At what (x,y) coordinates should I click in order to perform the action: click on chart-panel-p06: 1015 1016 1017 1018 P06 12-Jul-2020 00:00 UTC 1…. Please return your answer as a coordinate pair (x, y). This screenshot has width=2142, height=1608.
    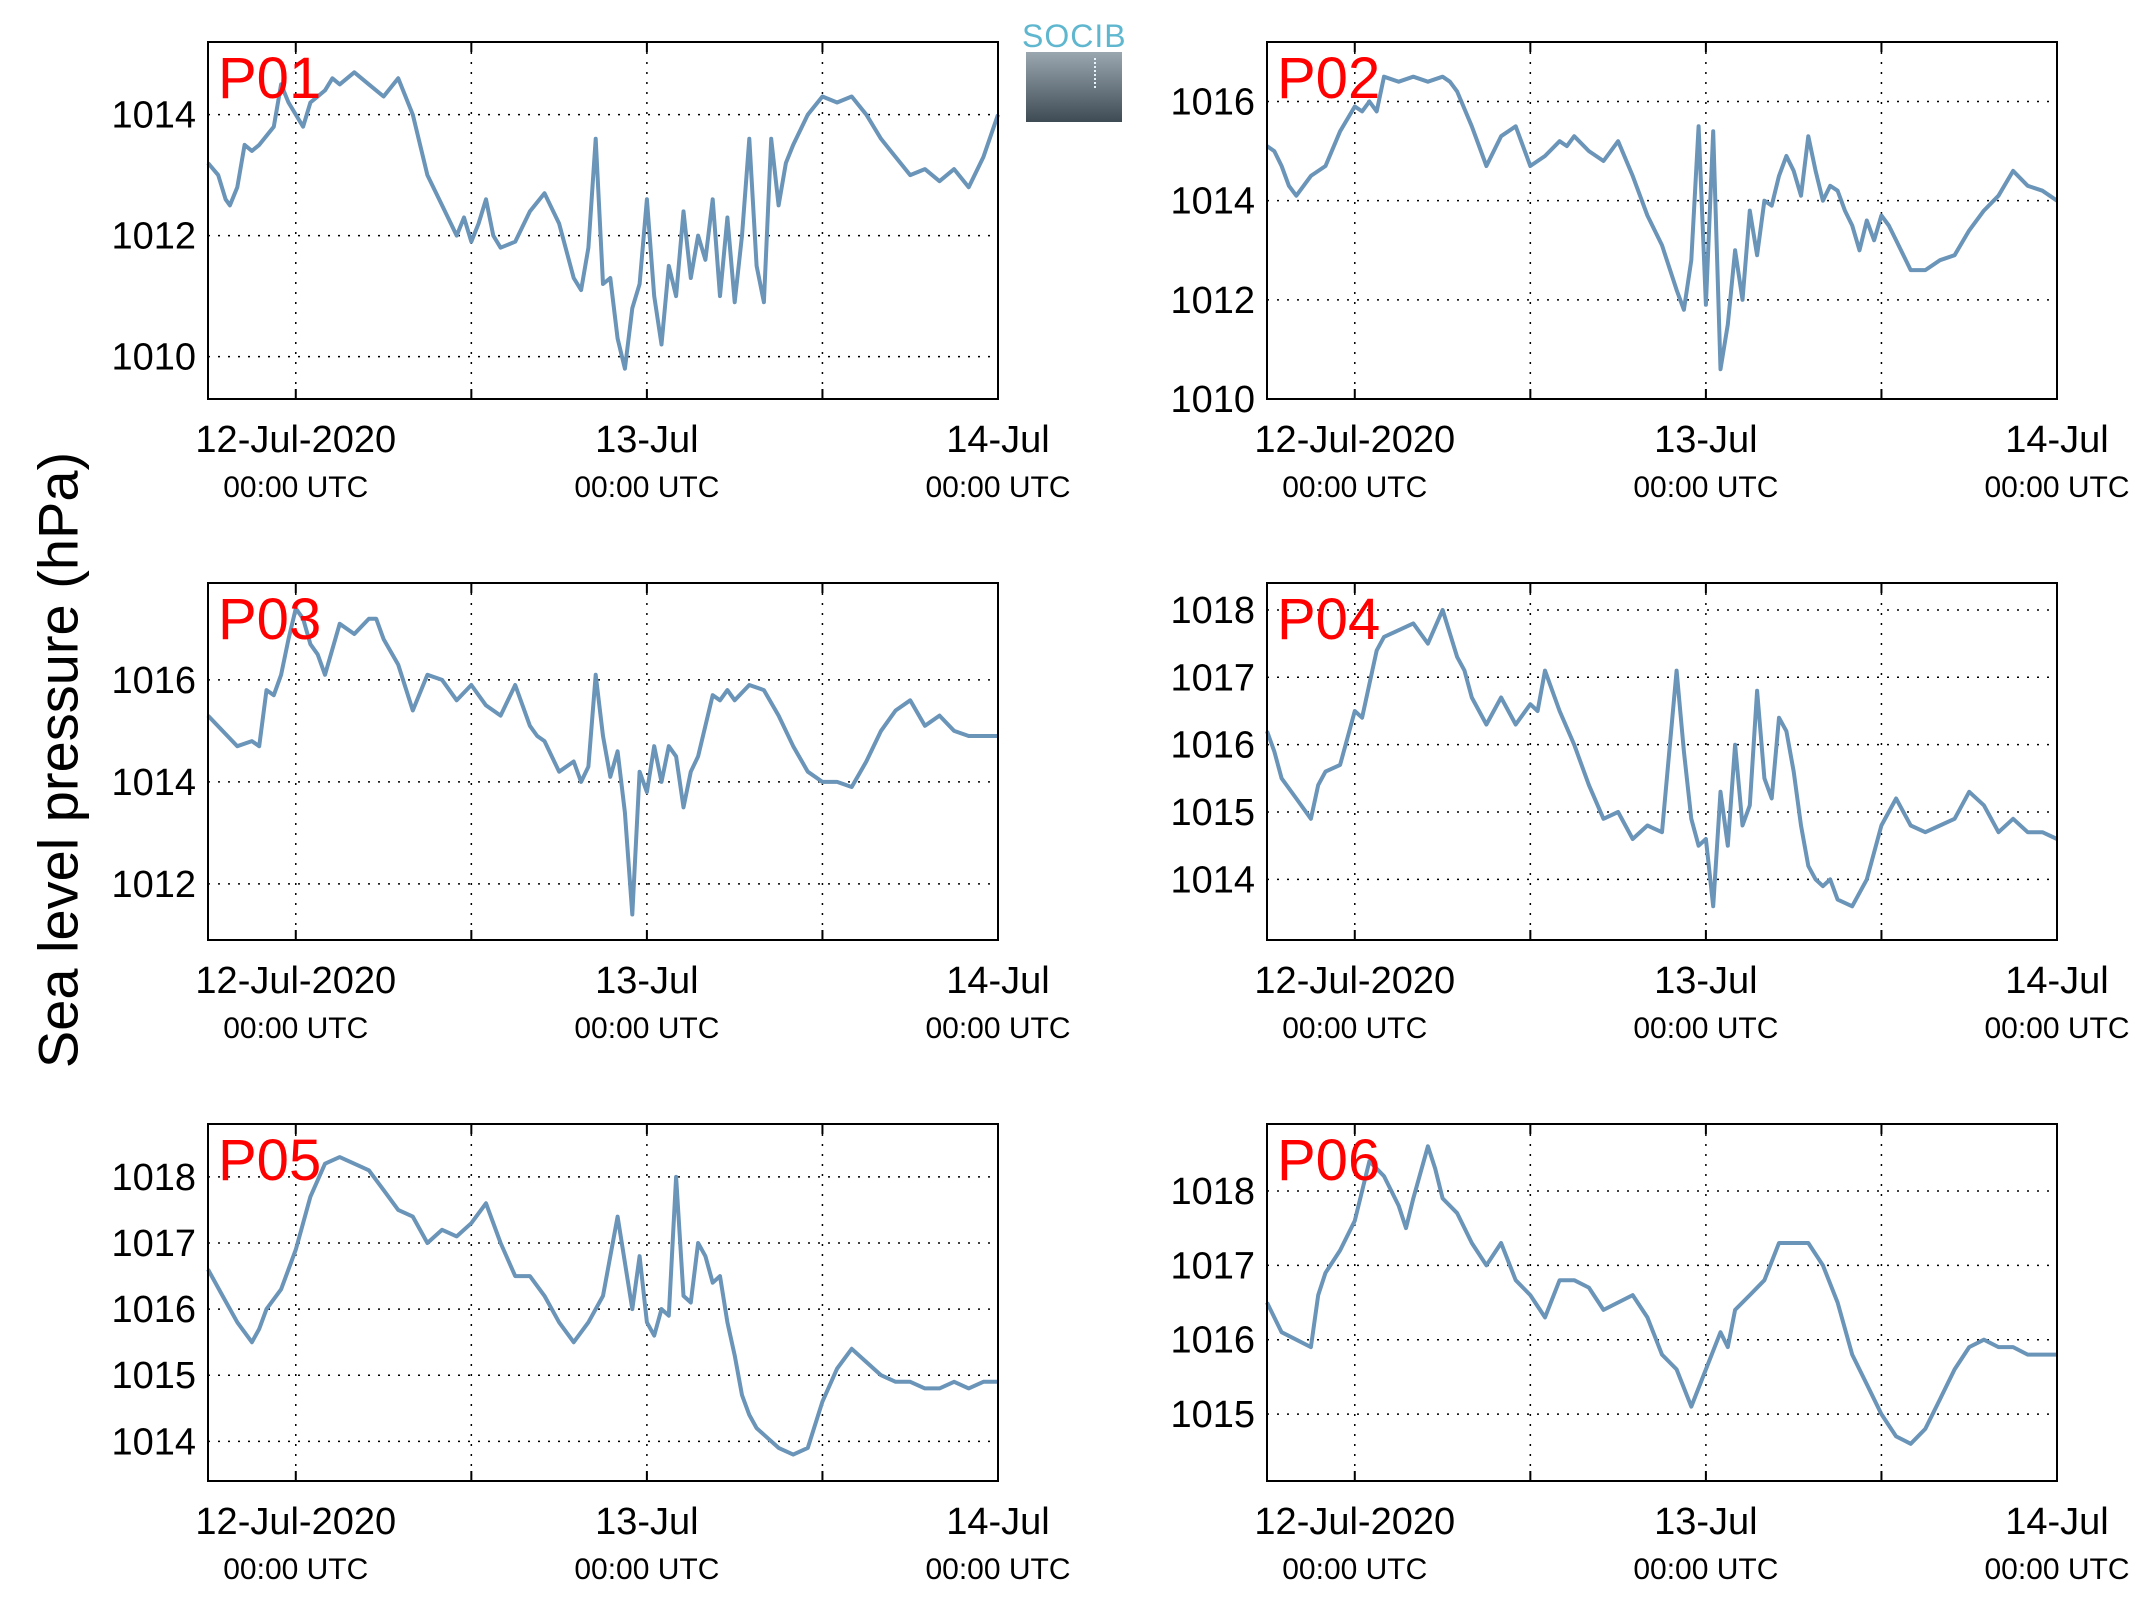
    Looking at the image, I should click on (1650, 1354).